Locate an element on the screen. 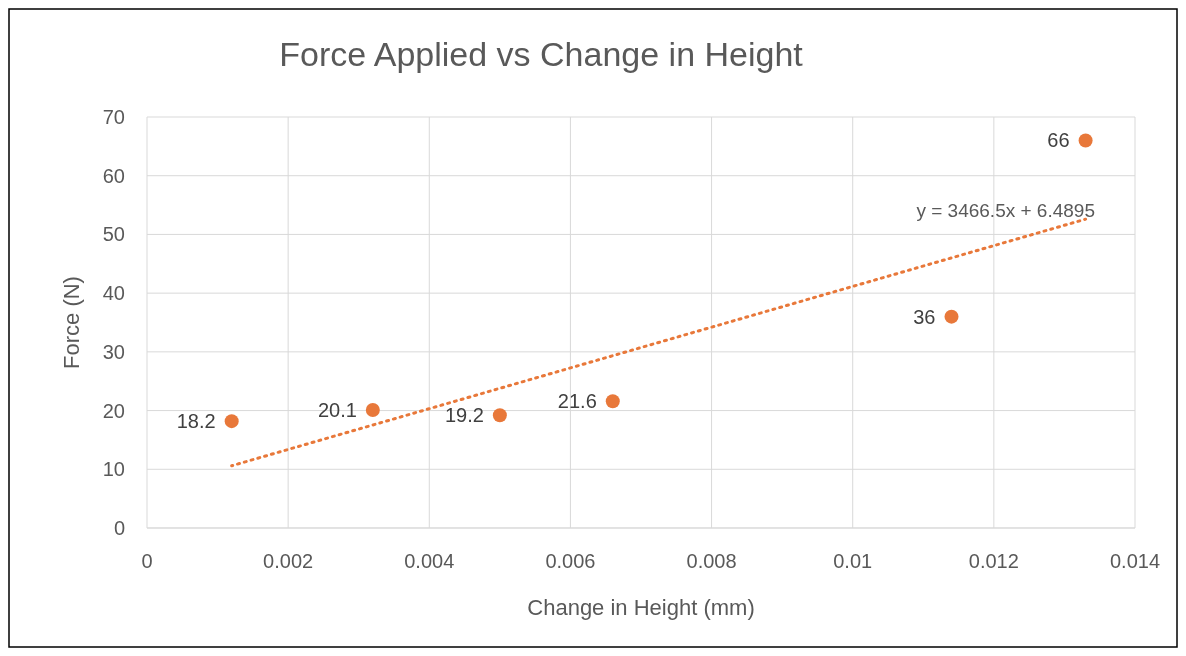 The width and height of the screenshot is (1186, 656). x-axis-title: Change in Height (mm) is located at coordinates (641, 607).